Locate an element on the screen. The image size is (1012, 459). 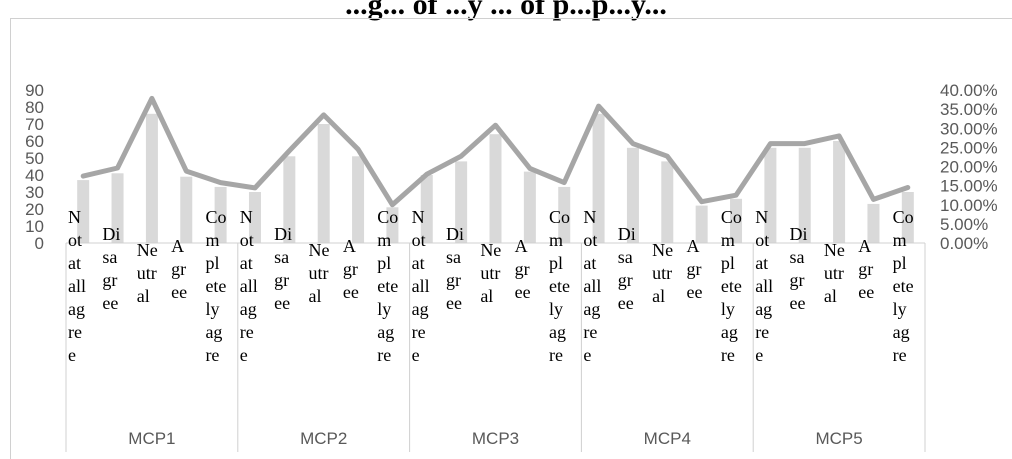
right-axis-tick-label: 10.00% is located at coordinates (969, 205).